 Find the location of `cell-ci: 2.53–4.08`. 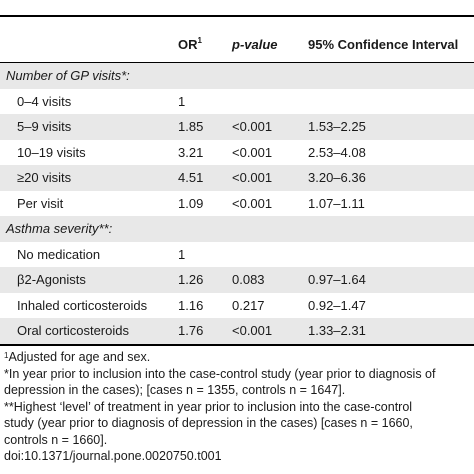

cell-ci: 2.53–4.08 is located at coordinates (391, 152).